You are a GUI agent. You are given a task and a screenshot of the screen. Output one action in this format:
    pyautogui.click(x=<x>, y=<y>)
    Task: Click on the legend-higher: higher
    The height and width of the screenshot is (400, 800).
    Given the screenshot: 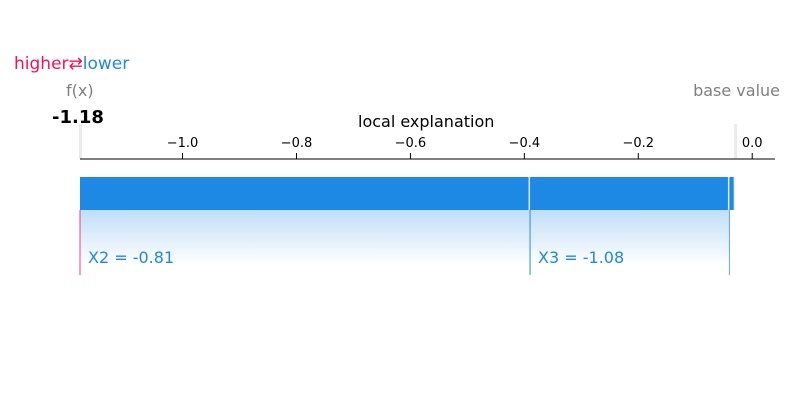 What is the action you would take?
    pyautogui.click(x=41, y=64)
    